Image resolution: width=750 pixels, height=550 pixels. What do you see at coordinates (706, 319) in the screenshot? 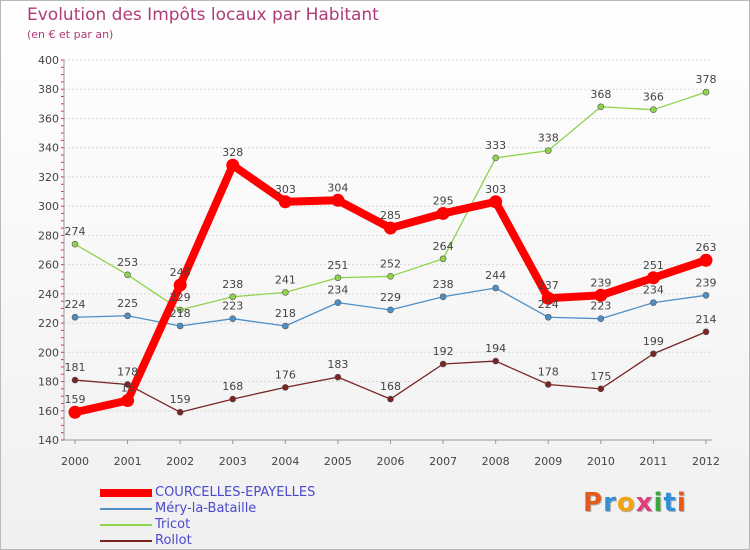
I see `data-label-rollot: 214` at bounding box center [706, 319].